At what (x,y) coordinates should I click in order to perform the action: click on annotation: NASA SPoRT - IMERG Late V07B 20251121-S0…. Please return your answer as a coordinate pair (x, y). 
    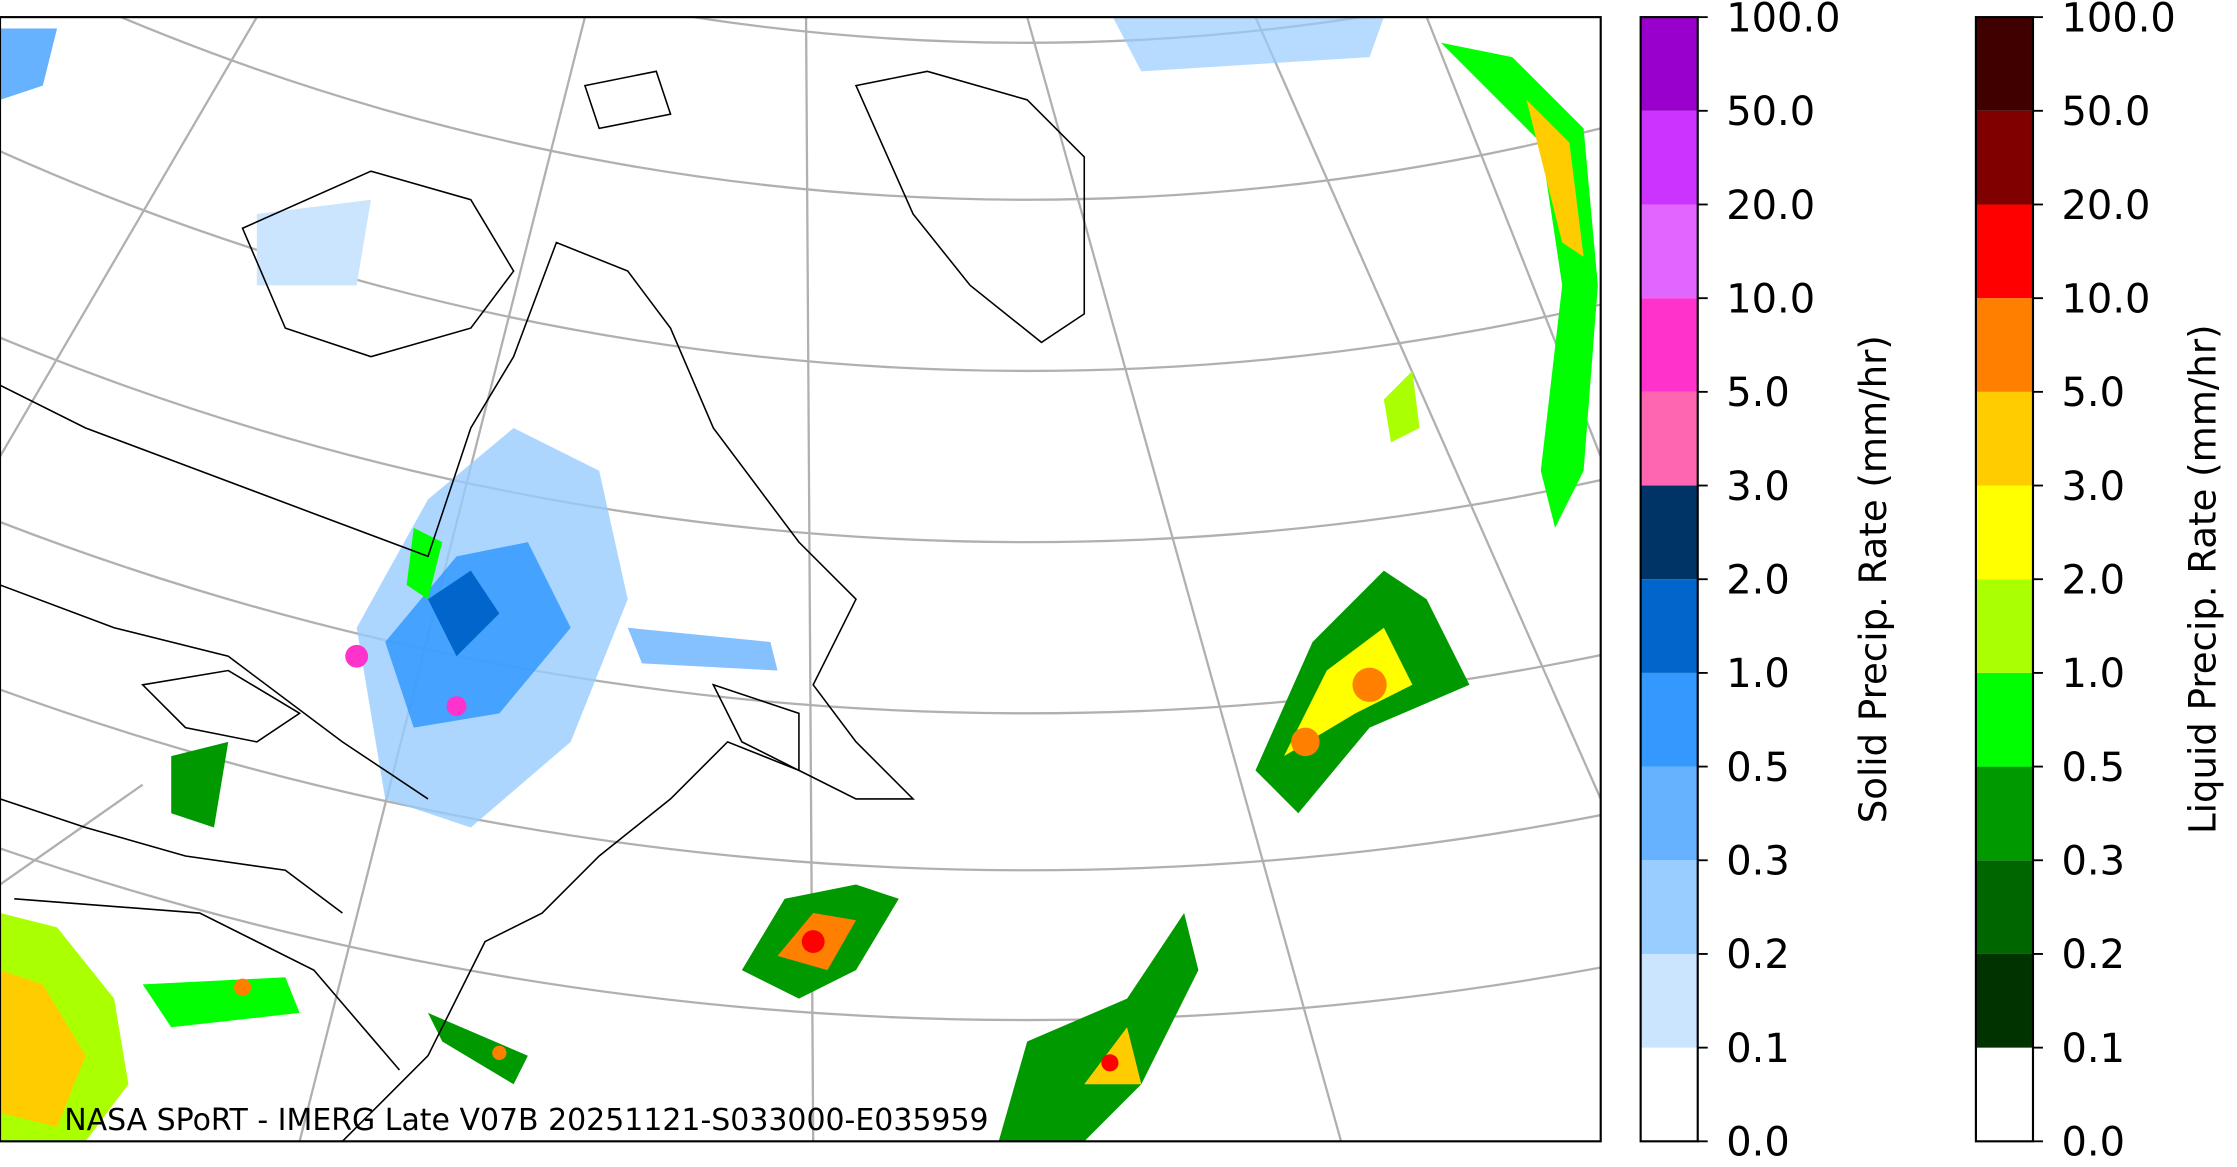
    Looking at the image, I should click on (526, 1120).